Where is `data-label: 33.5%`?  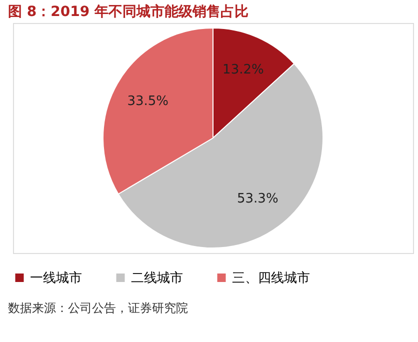
data-label: 33.5% is located at coordinates (148, 101).